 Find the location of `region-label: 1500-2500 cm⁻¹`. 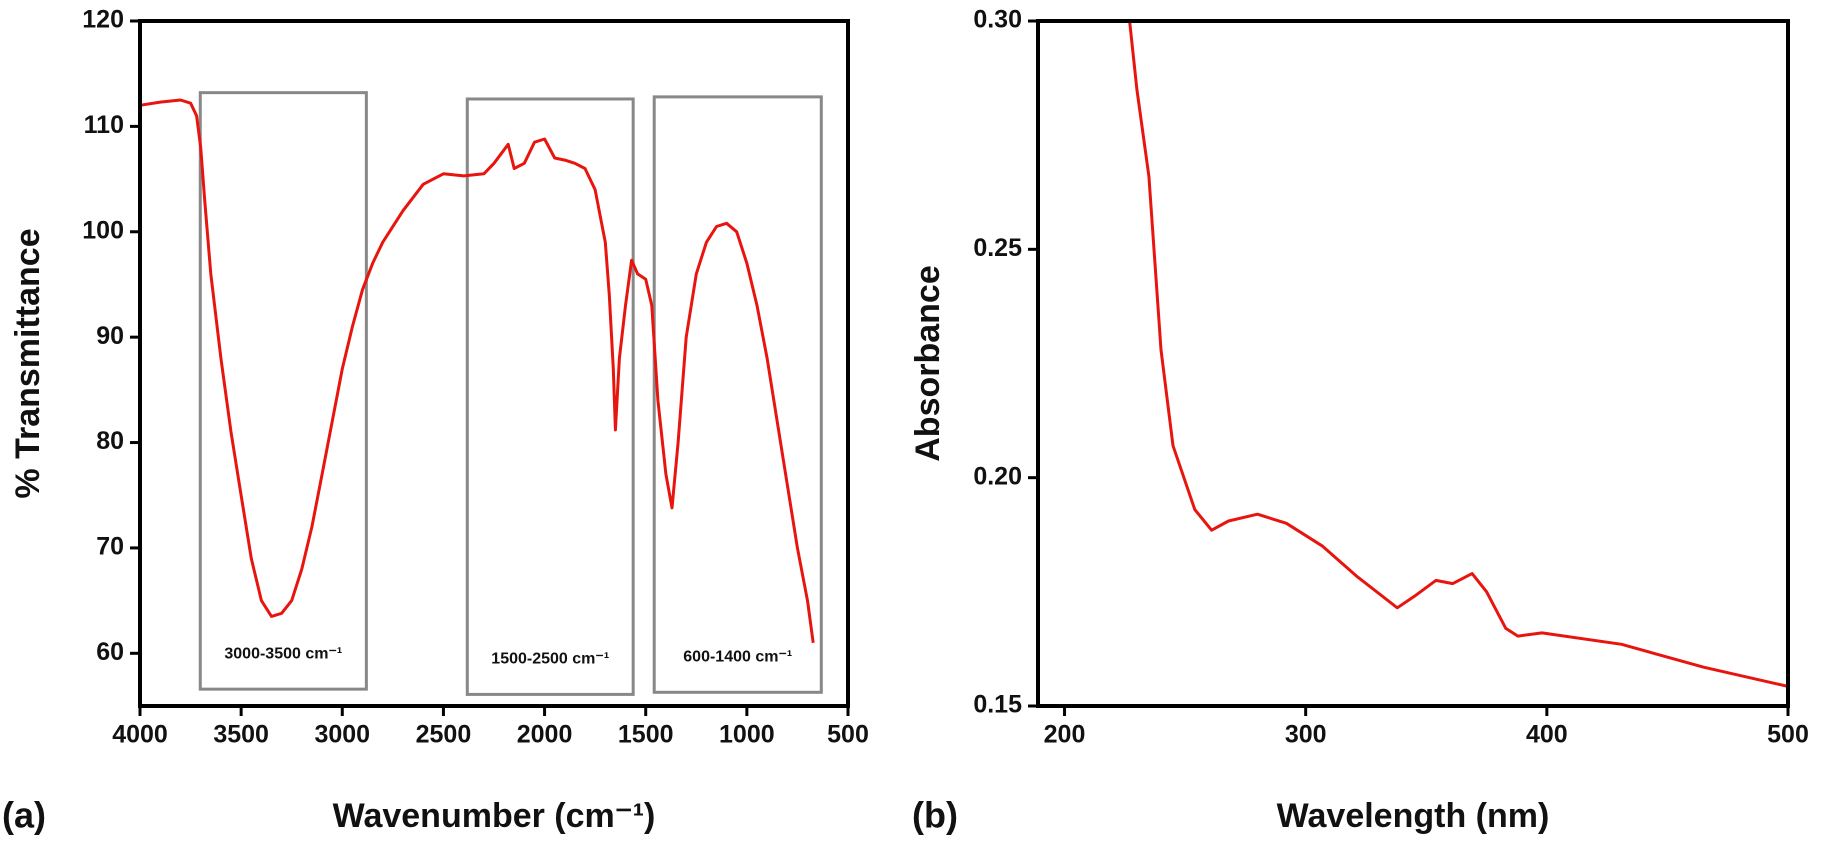

region-label: 1500-2500 cm⁻¹ is located at coordinates (550, 659).